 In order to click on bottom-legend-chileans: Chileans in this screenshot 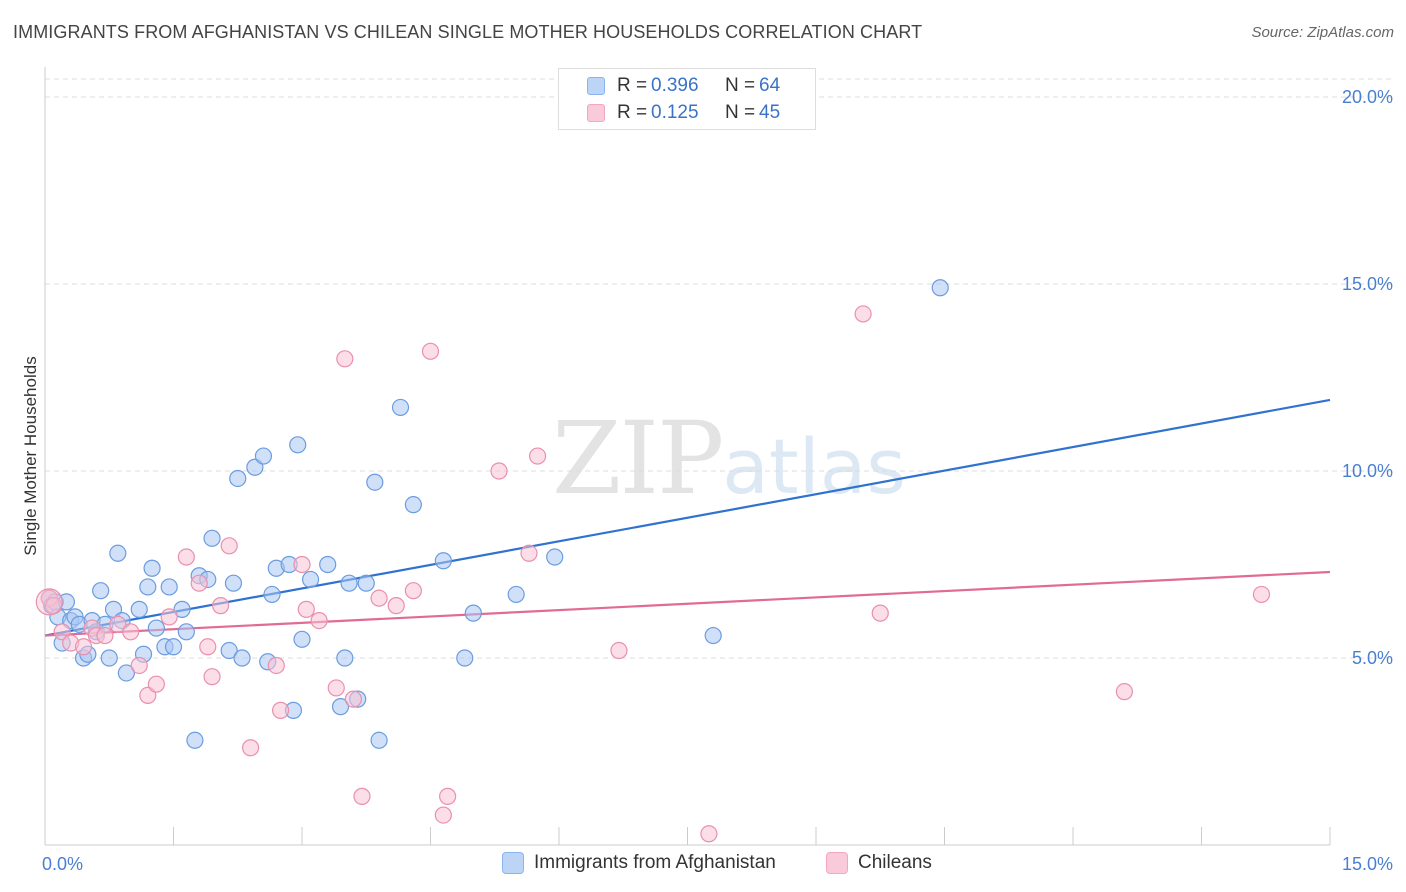, I will do `click(879, 863)`.